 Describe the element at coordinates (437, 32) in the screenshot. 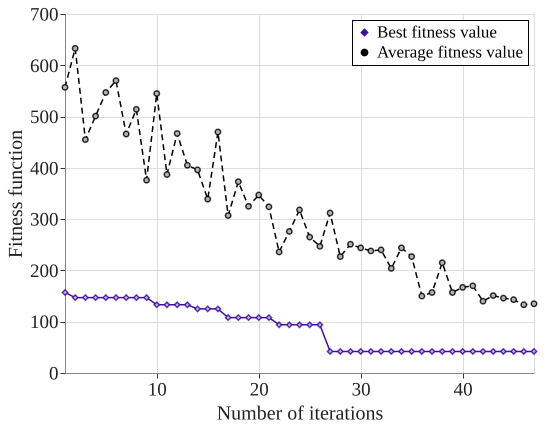

I see `legend-label: Best fitness value` at that location.